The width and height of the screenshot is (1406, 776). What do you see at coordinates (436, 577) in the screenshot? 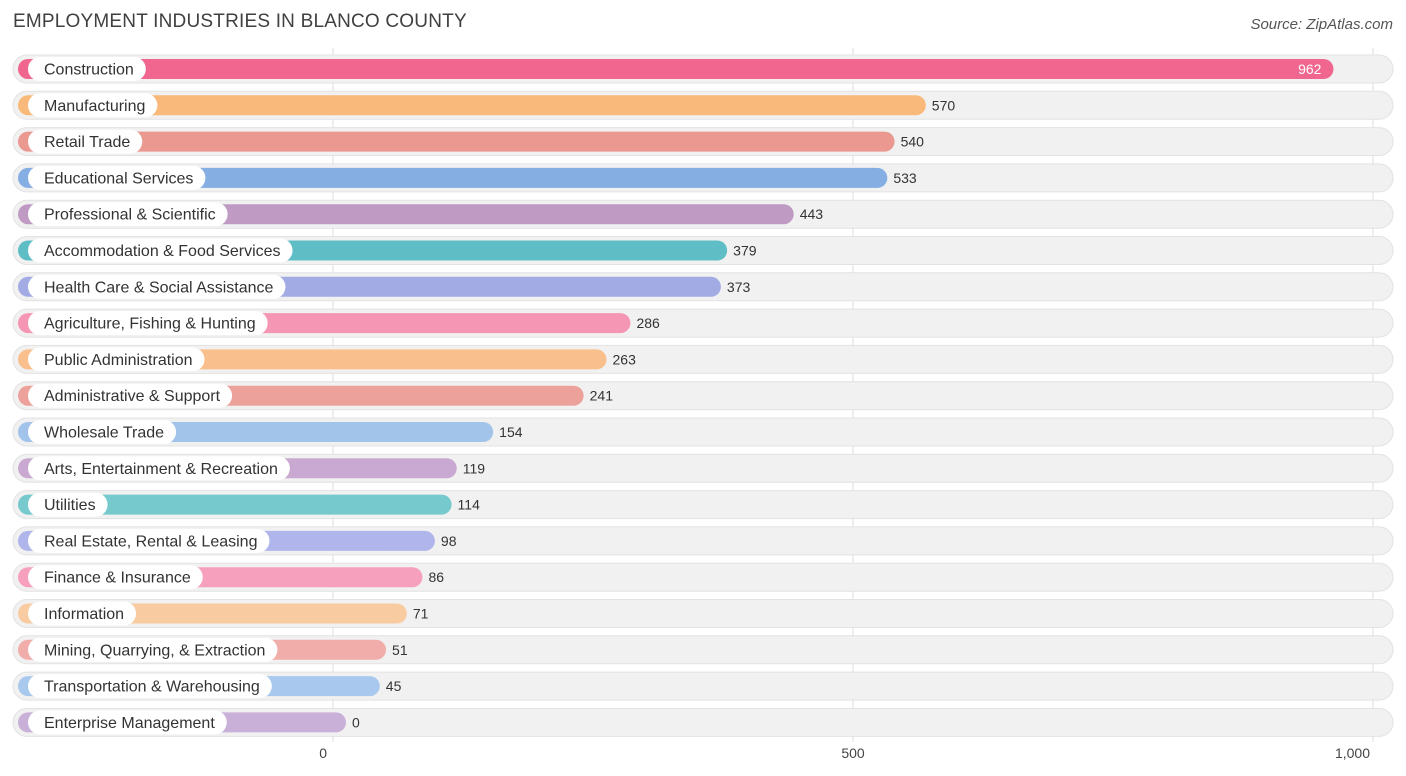
I see `data-label: 86` at bounding box center [436, 577].